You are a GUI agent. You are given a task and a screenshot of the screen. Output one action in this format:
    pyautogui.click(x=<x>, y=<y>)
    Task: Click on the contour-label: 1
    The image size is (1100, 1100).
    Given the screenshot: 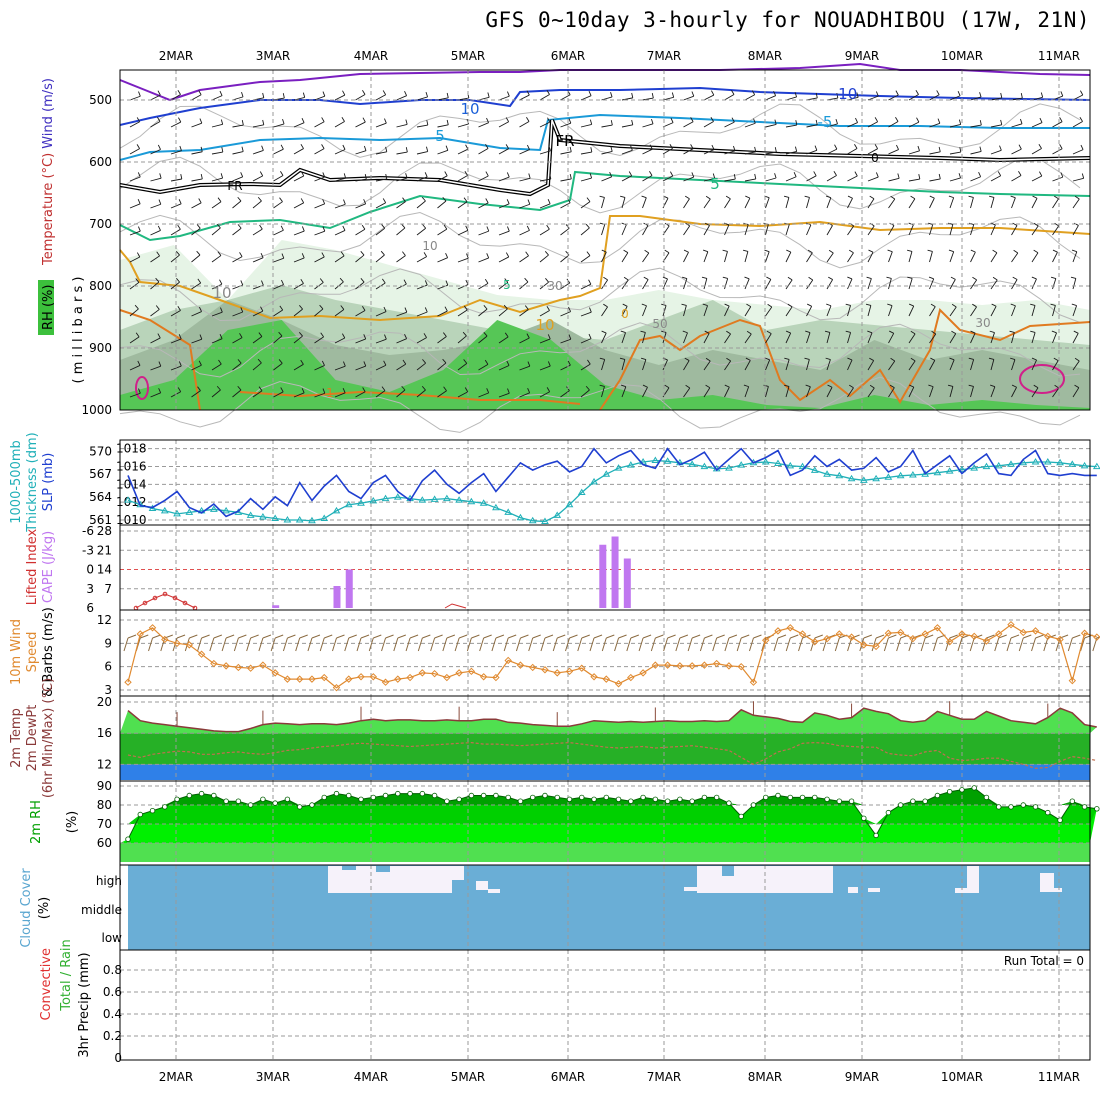 What is the action you would take?
    pyautogui.click(x=330, y=393)
    